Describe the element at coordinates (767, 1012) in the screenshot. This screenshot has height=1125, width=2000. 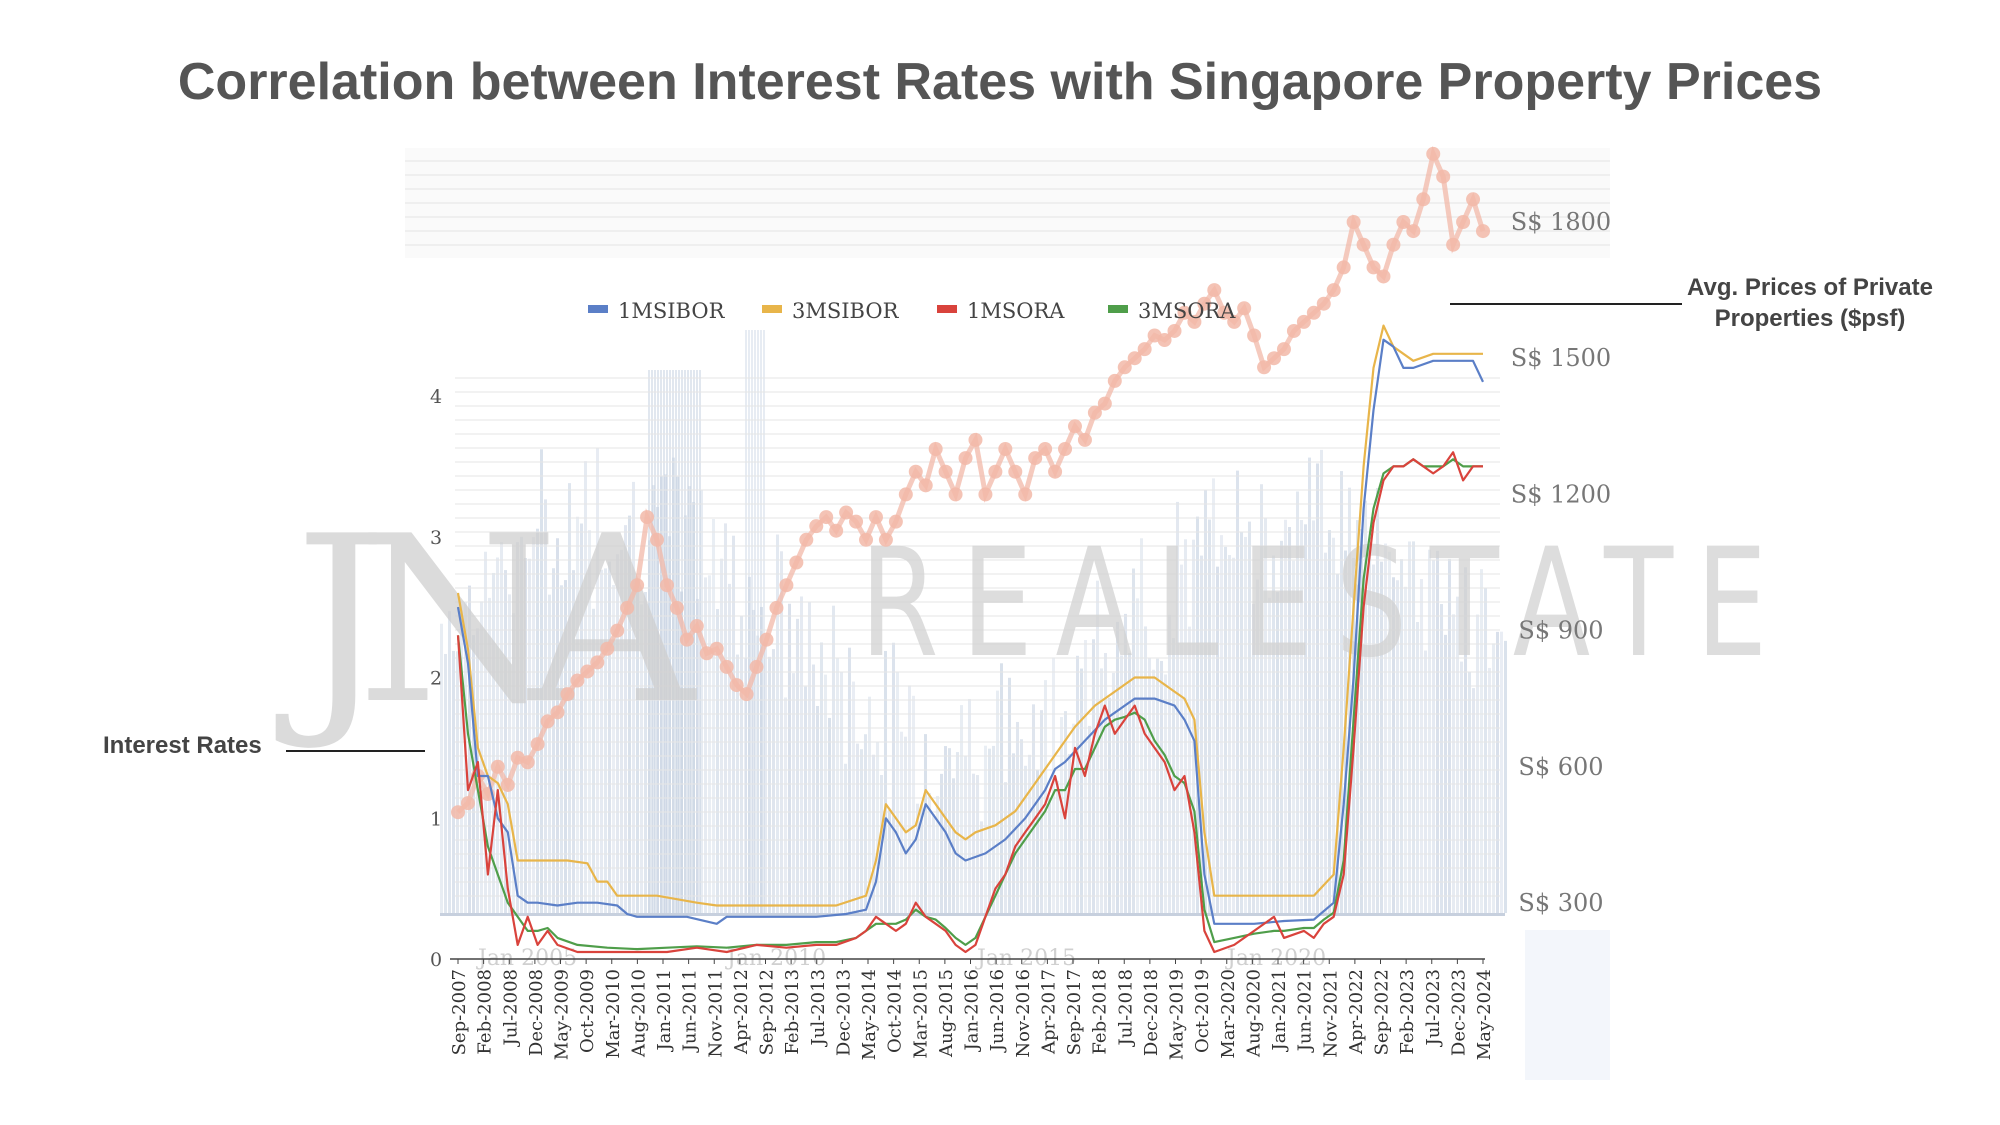
I see `x-tick-label: Sep-2012` at that location.